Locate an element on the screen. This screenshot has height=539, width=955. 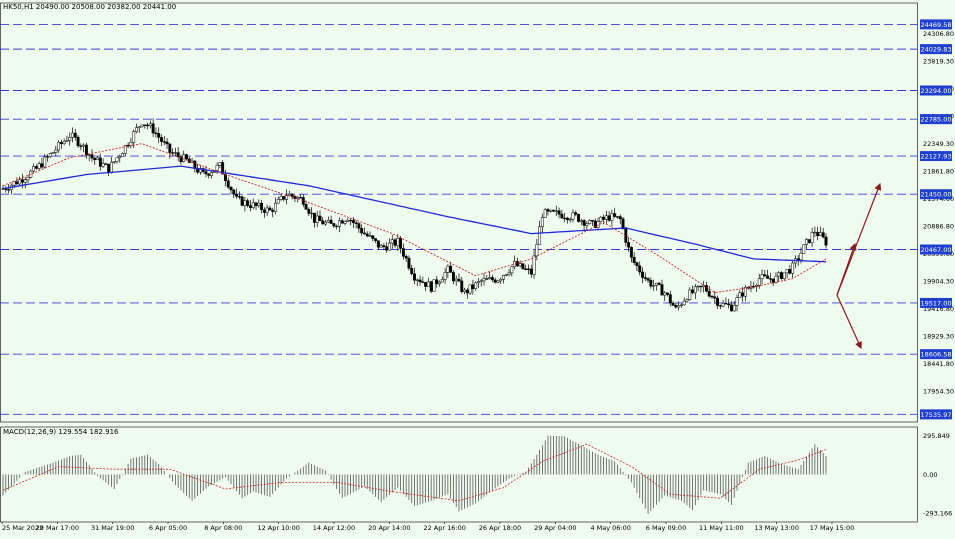
level-badge-label: 17535.97 is located at coordinates (935, 415).